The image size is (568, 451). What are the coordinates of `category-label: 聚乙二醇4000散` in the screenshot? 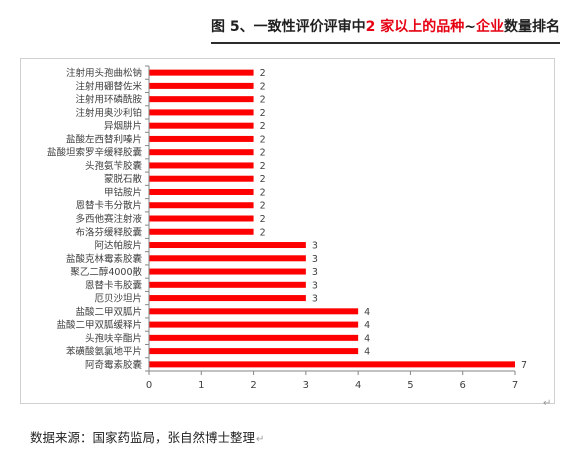 It's located at (106, 272).